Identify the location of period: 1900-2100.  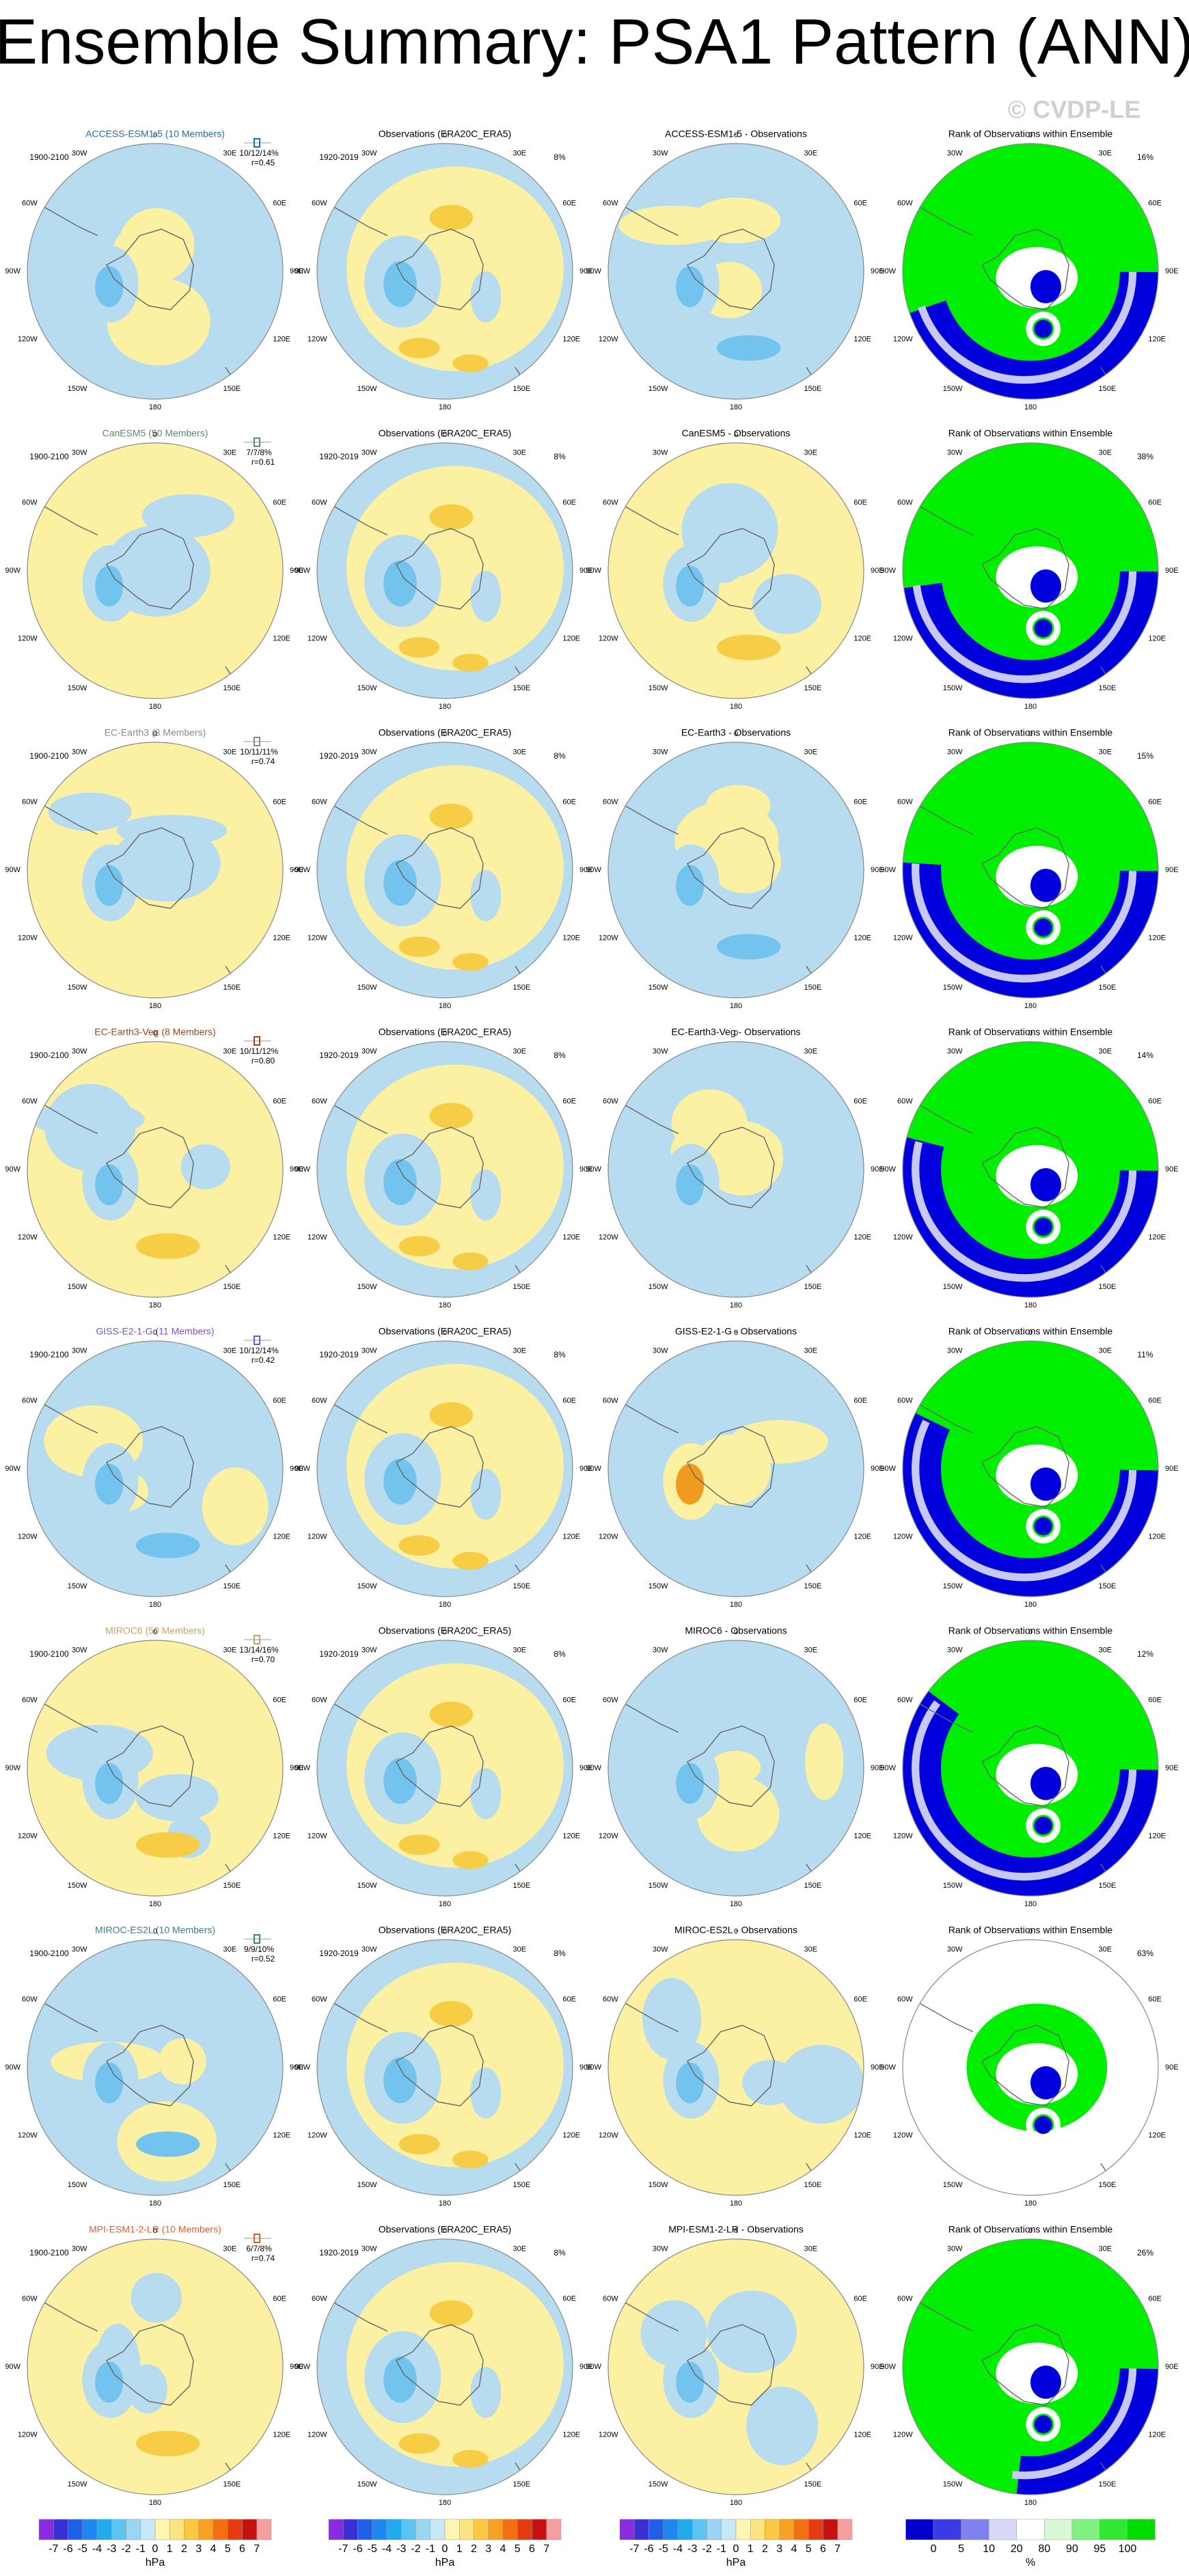
(49, 1654).